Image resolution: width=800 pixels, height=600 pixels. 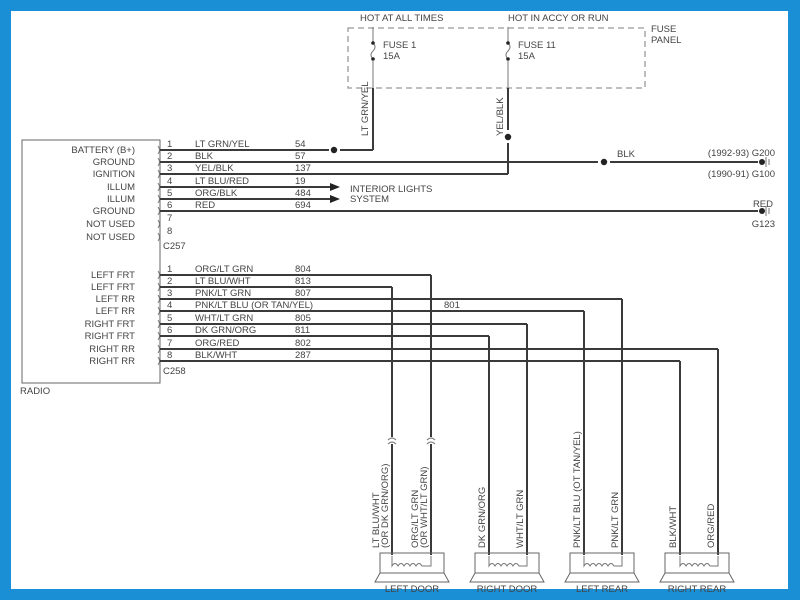 What do you see at coordinates (217, 343) in the screenshot?
I see `wire-color: ORG/RED` at bounding box center [217, 343].